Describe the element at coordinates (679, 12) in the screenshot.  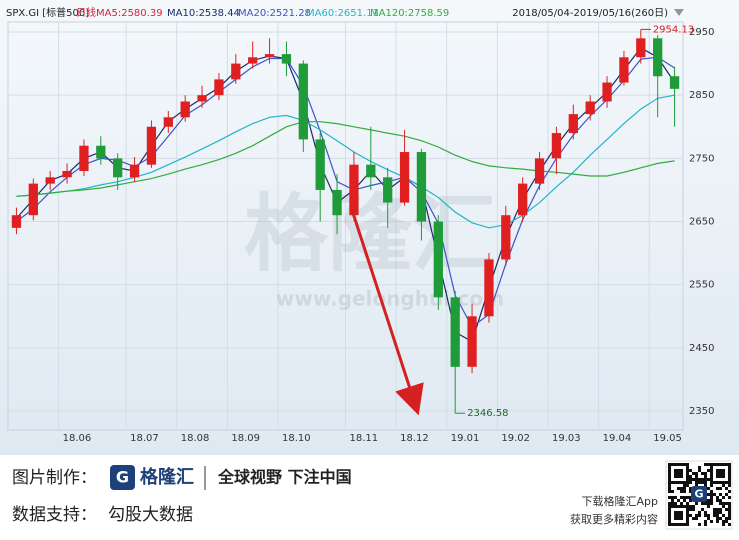
I see `dropdown-icon` at that location.